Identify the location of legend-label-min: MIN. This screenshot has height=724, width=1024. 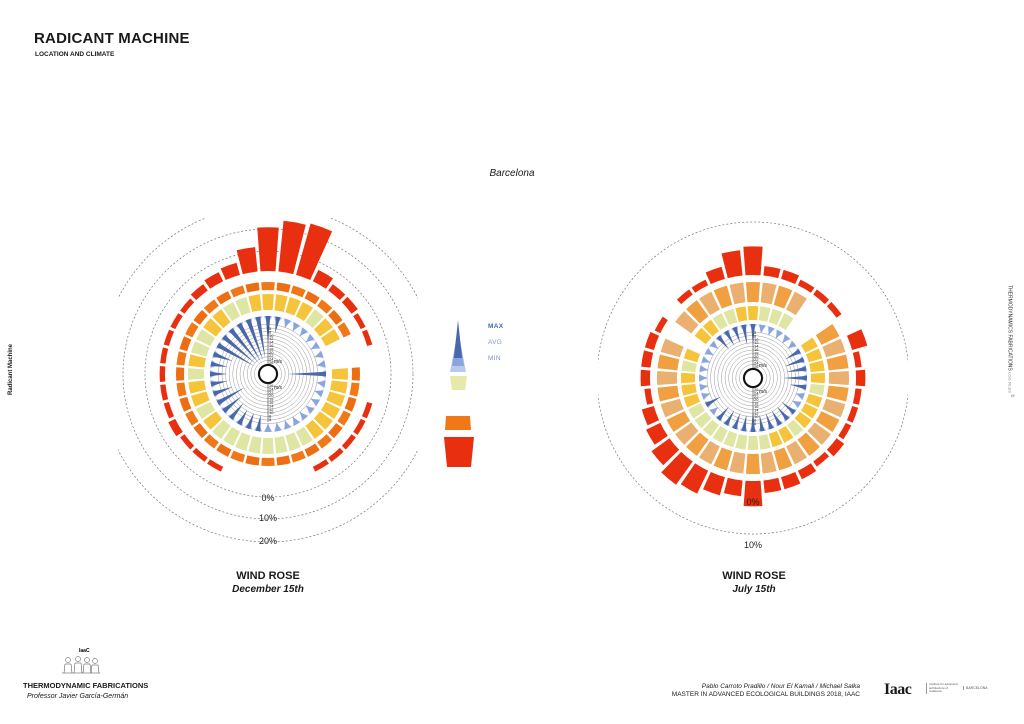
(494, 358).